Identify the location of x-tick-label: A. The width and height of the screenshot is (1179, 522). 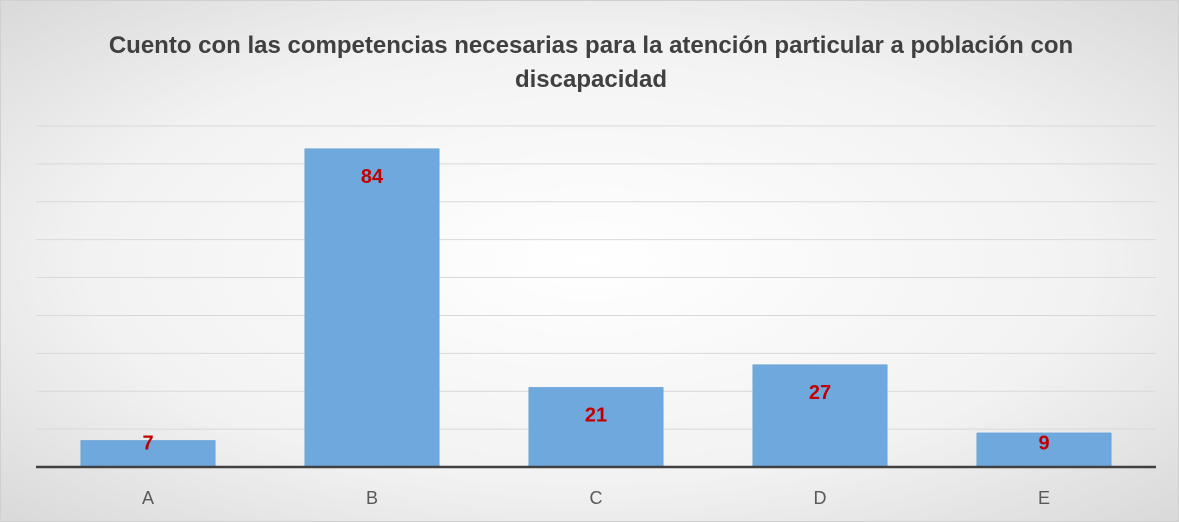
(148, 498).